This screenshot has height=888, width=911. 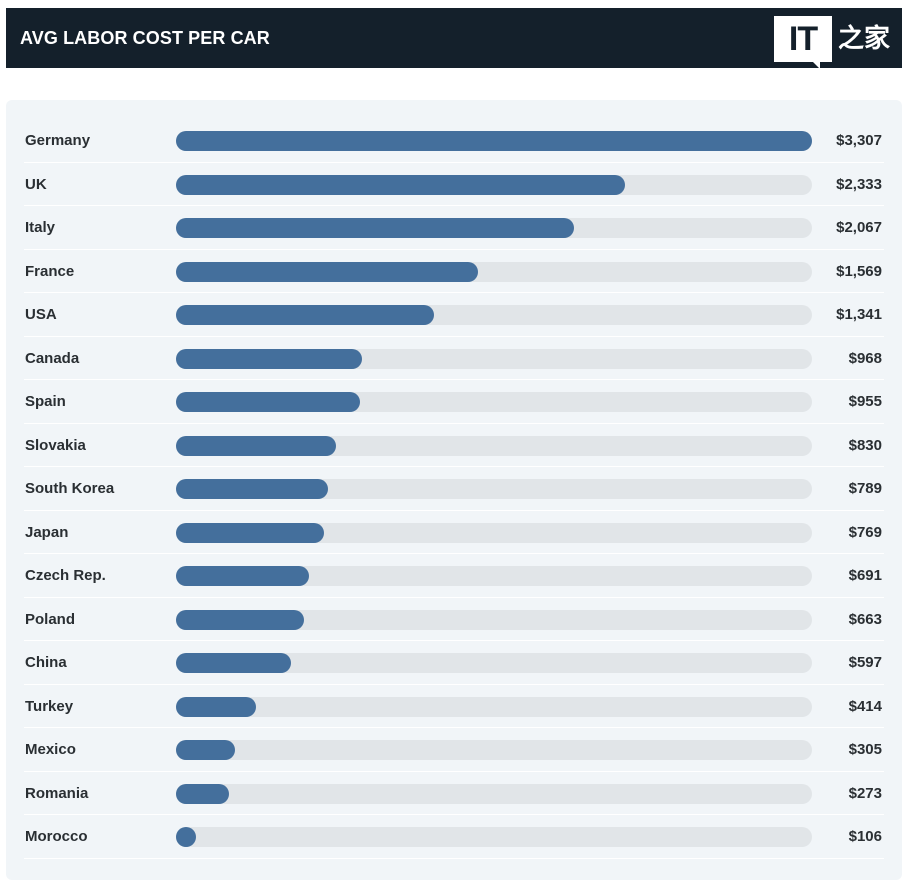 I want to click on value-label: $830, so click(x=865, y=445).